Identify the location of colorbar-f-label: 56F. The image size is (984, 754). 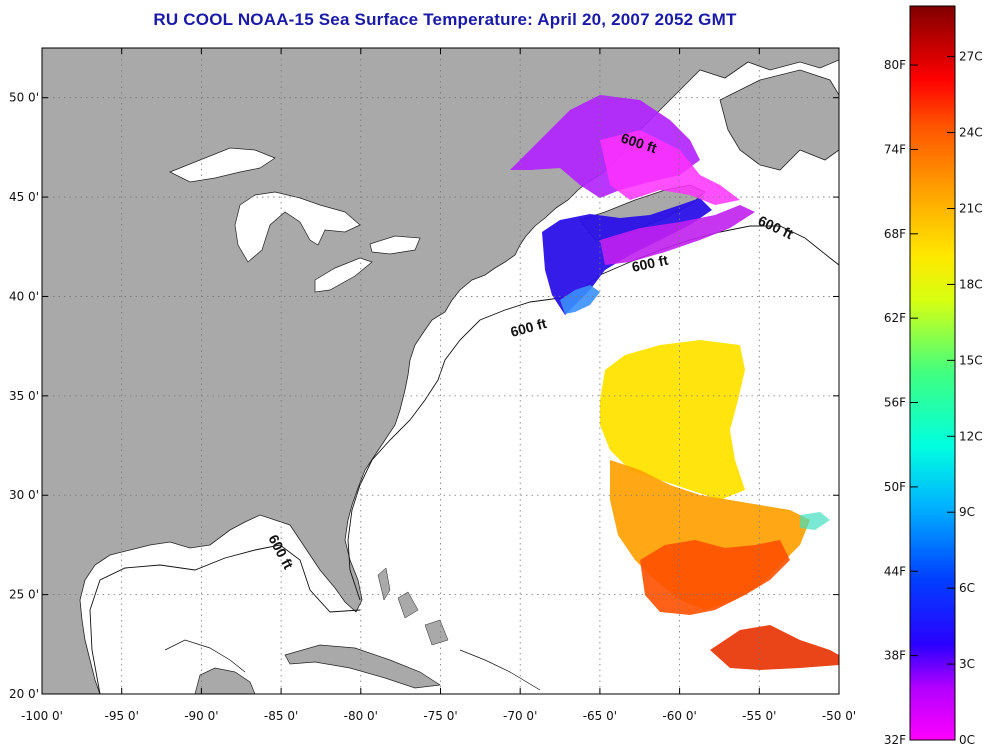
(895, 403).